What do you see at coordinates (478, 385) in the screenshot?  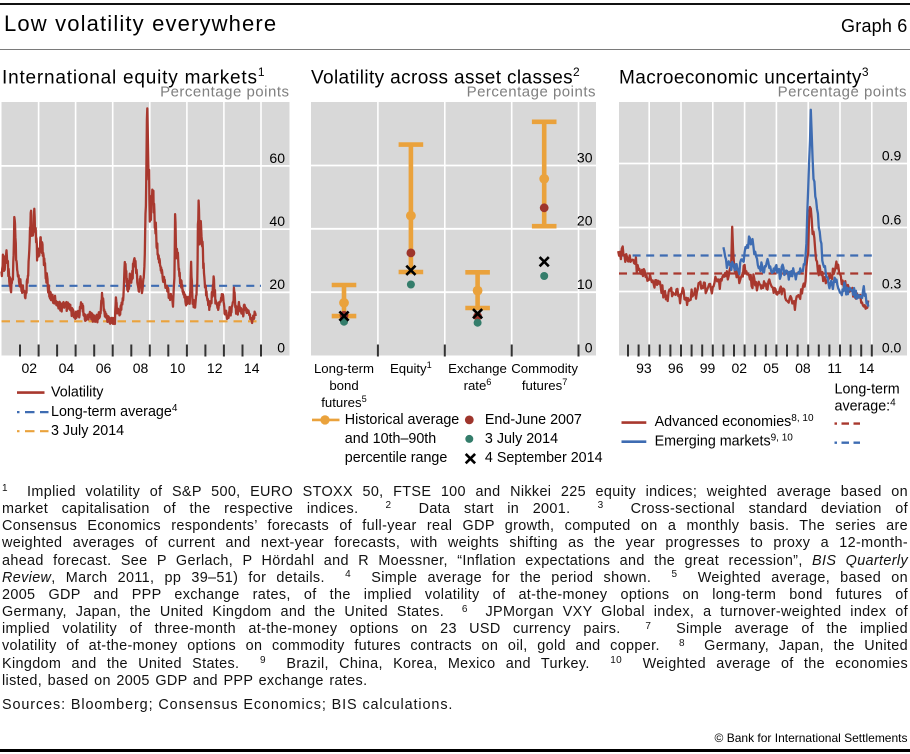 I see `svg-text: rate6` at bounding box center [478, 385].